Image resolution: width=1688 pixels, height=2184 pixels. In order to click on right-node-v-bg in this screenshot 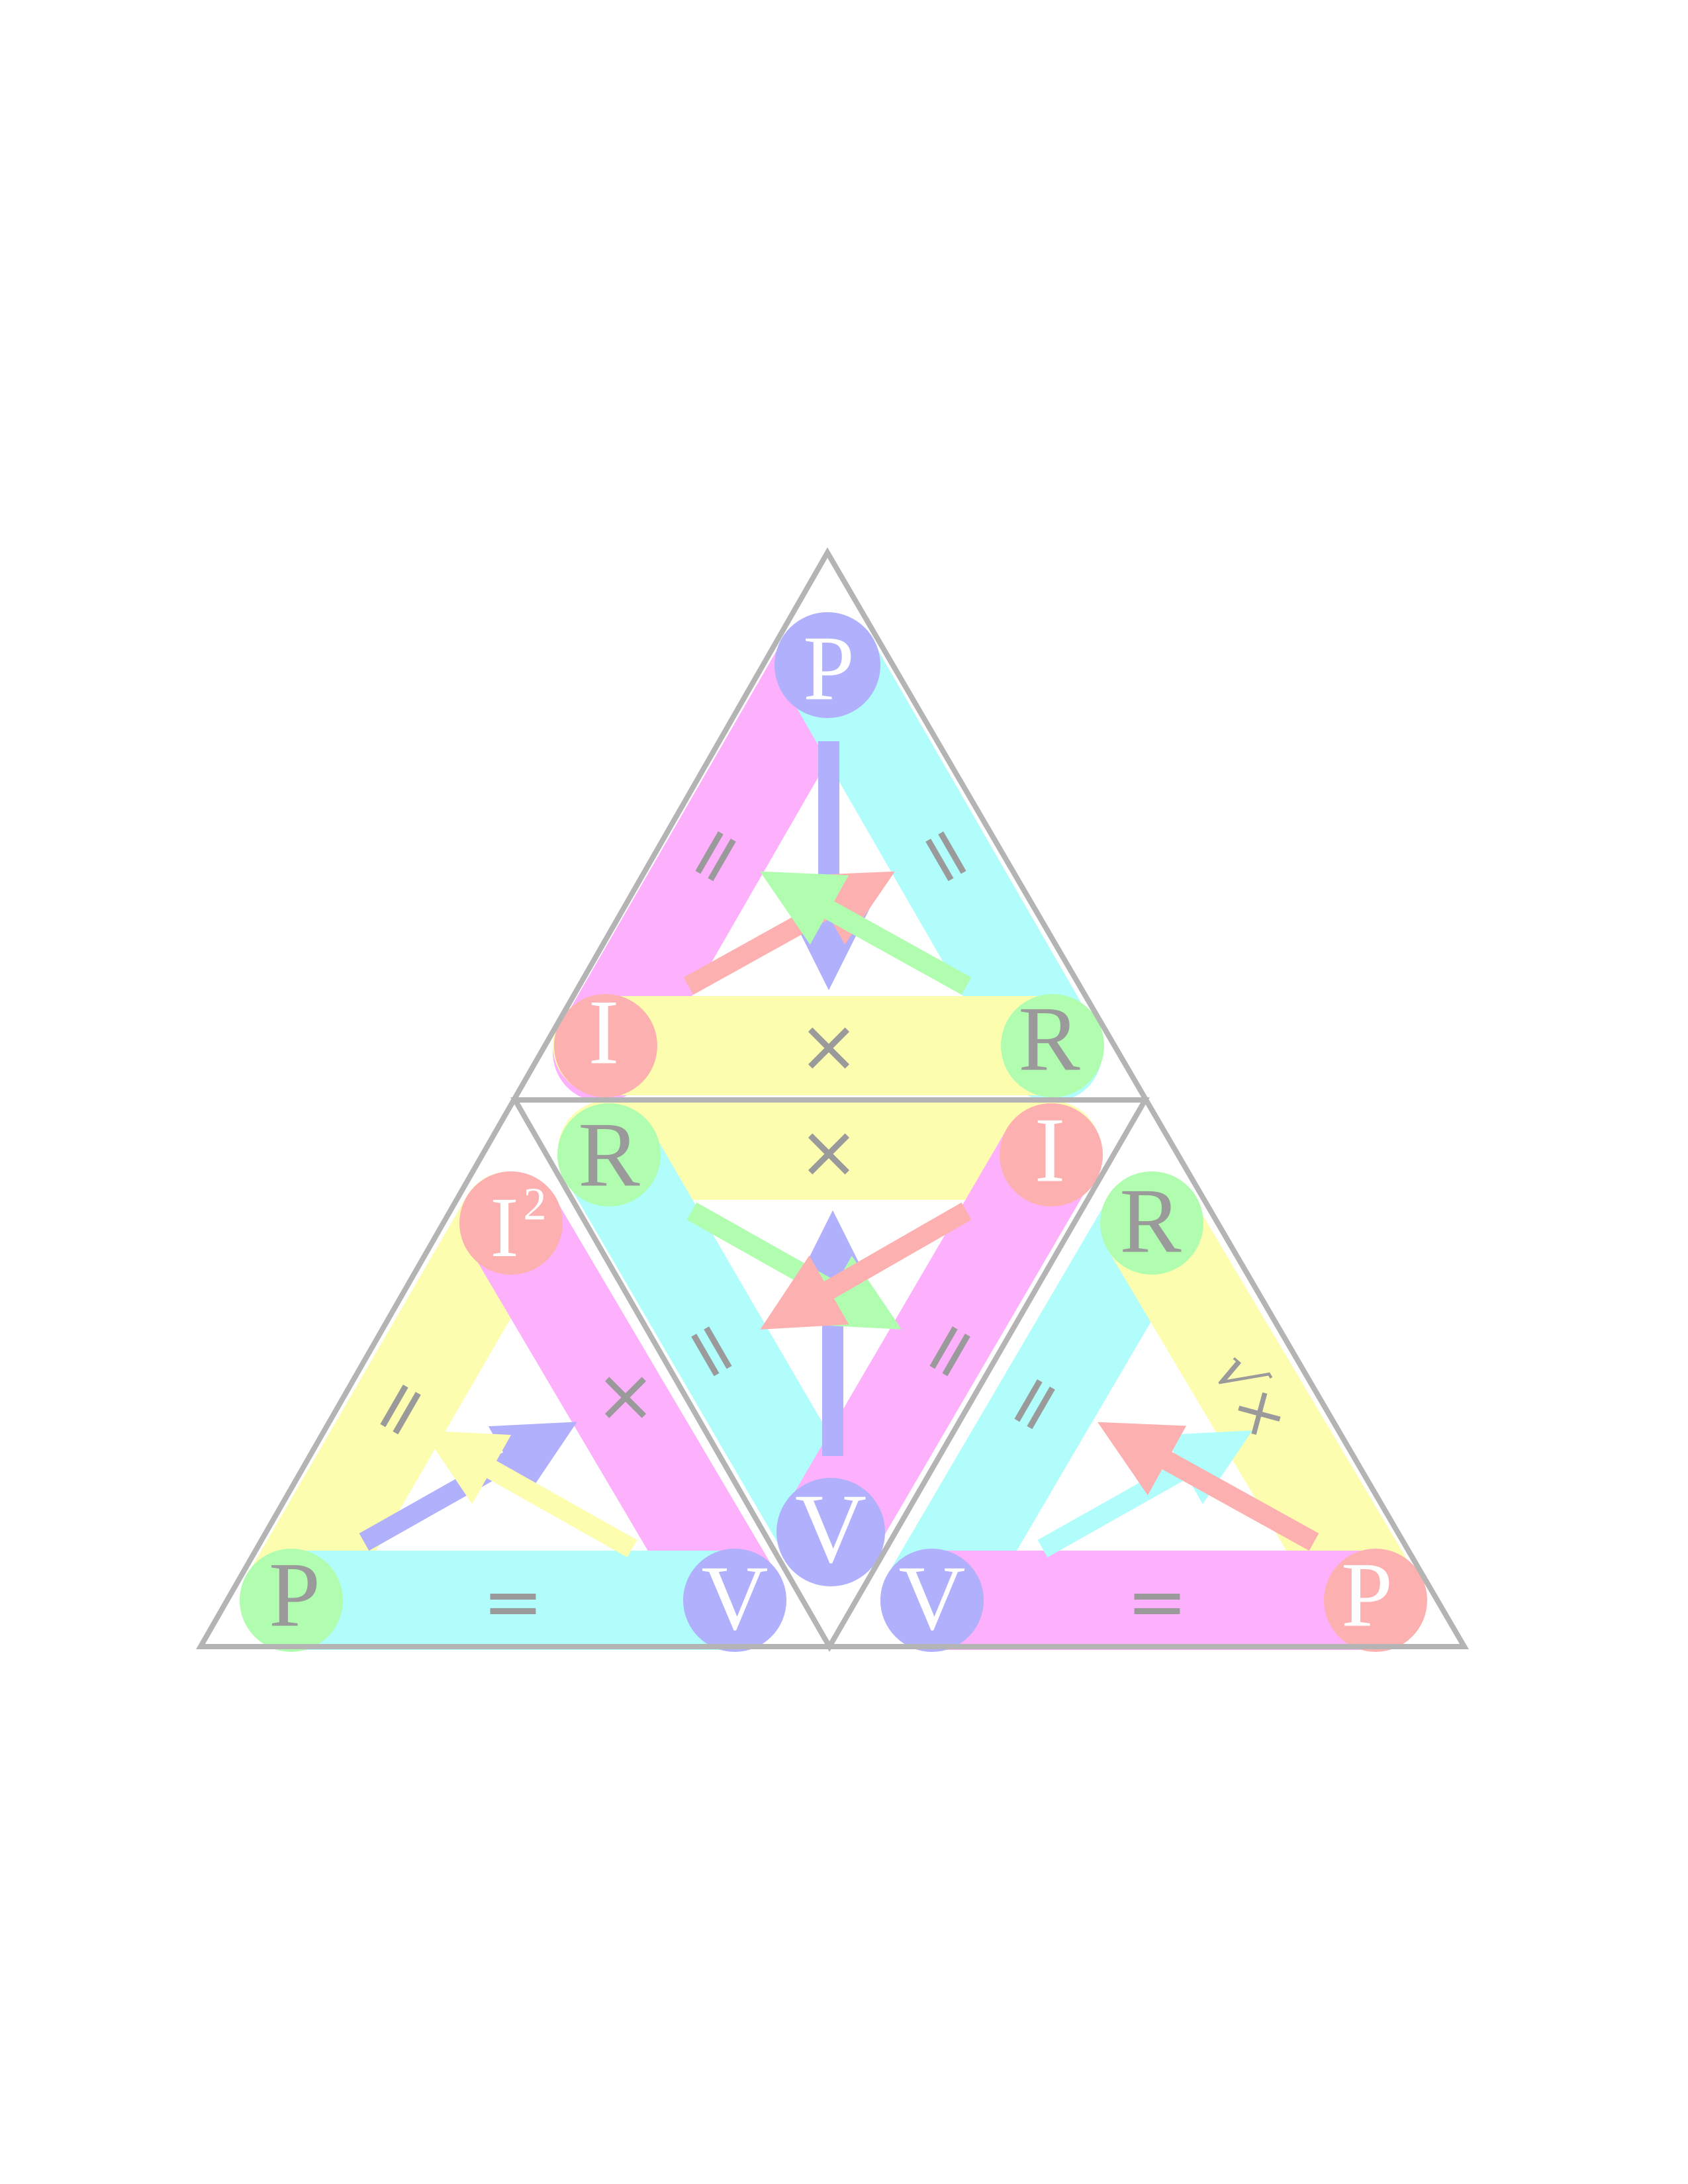, I will do `click(932, 1601)`.